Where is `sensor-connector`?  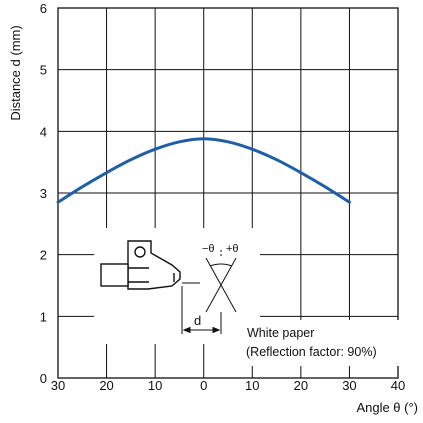
sensor-connector is located at coordinates (114, 275).